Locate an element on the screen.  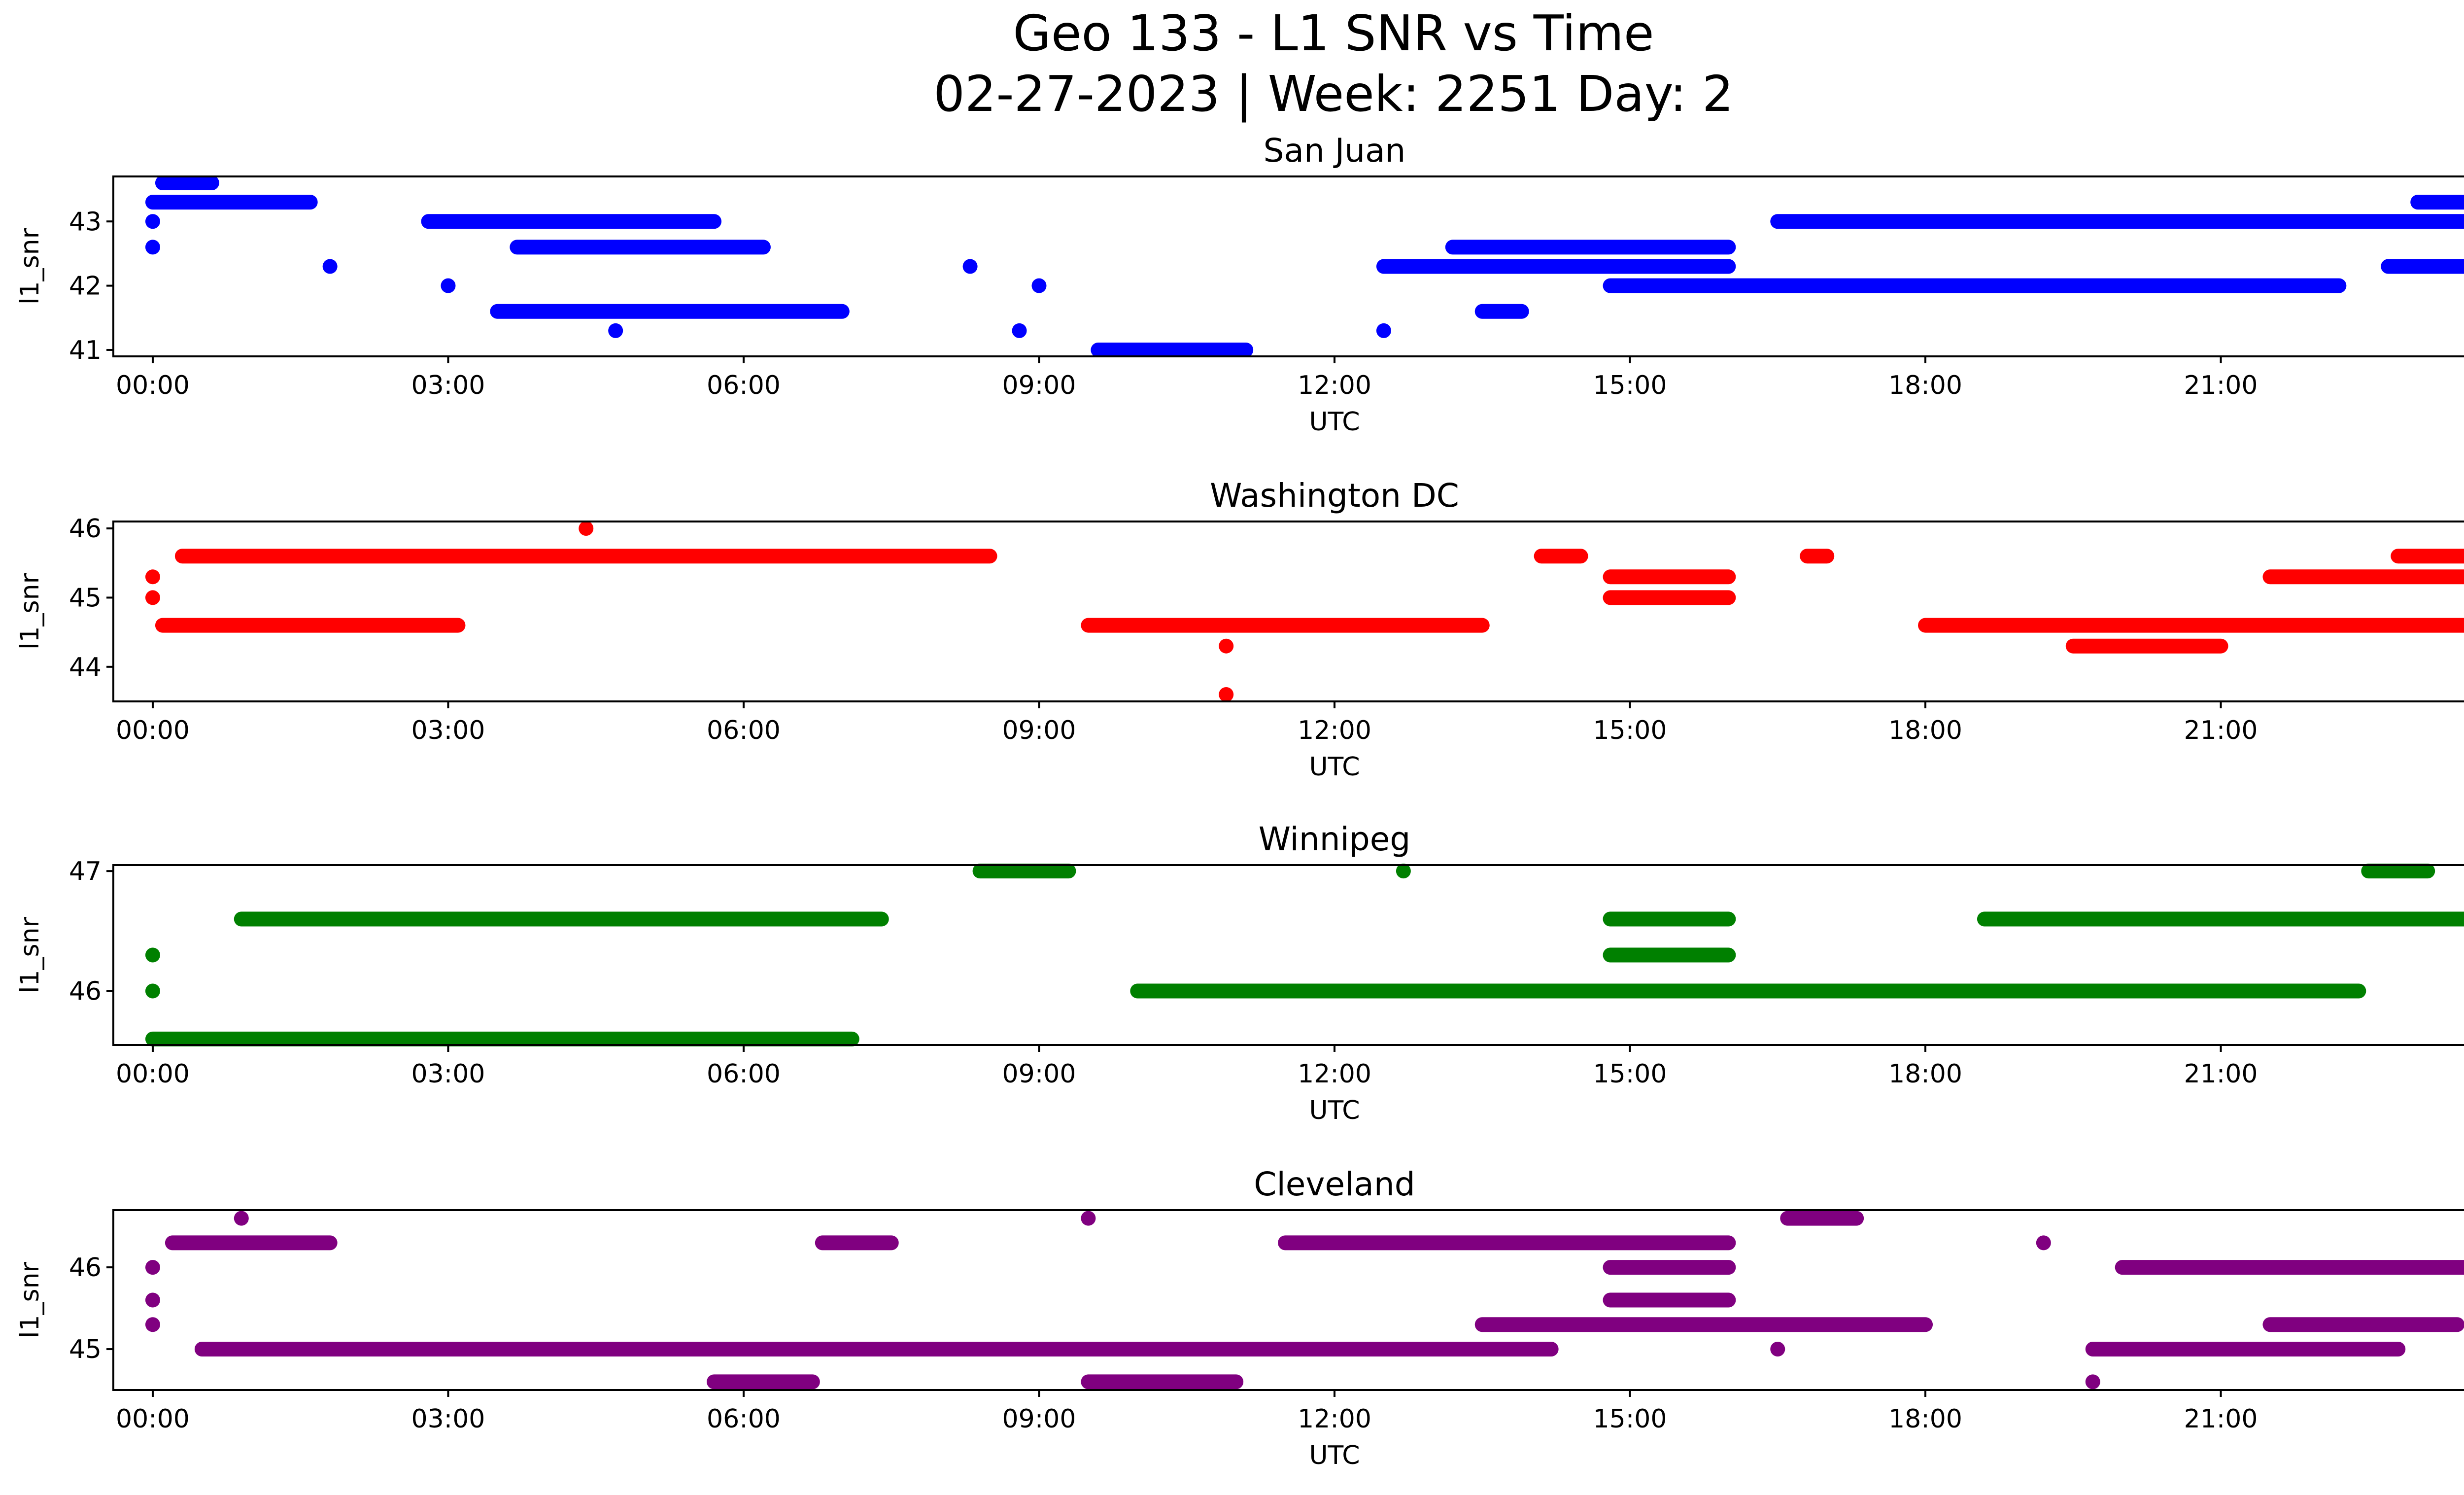
y-tick-label: 44 is located at coordinates (85, 667).